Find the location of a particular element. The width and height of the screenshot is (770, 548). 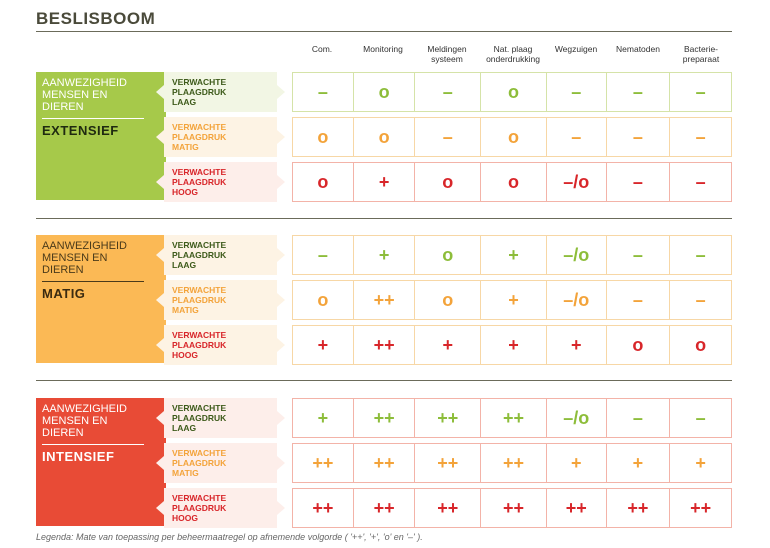

table-row: ++ ++ ++ ++ ++ ++ ++ is located at coordinates (512, 508).